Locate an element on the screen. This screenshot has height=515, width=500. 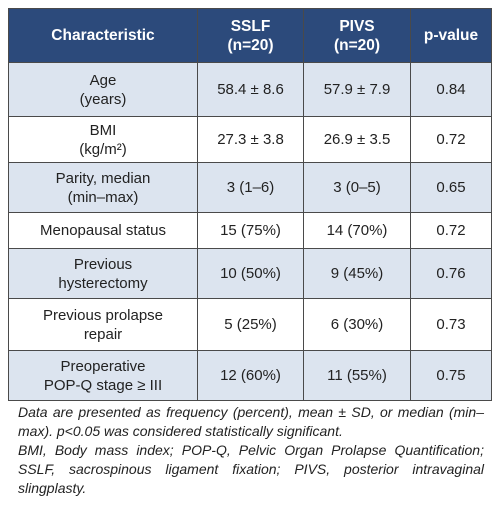
table-cell: Previous prolapse repair is located at coordinates (103, 324).